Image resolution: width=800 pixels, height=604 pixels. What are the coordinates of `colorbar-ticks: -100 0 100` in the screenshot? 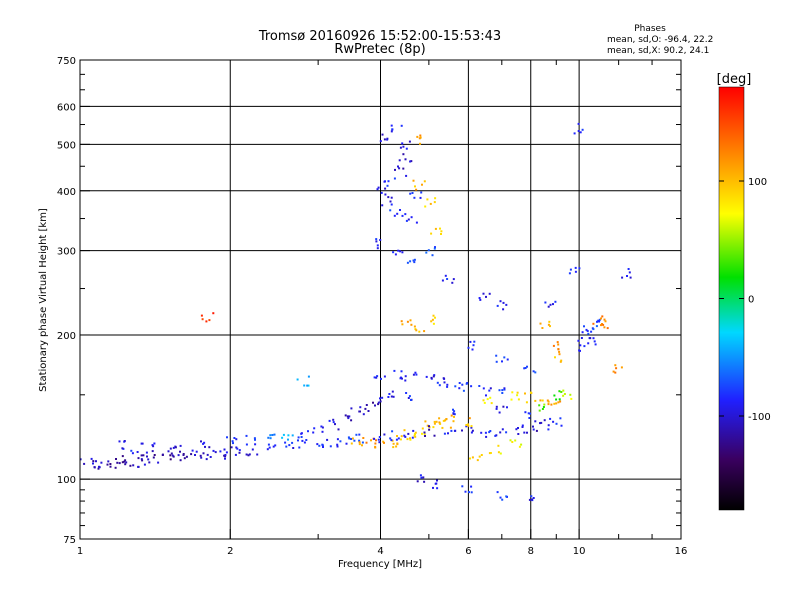 It's located at (745, 300).